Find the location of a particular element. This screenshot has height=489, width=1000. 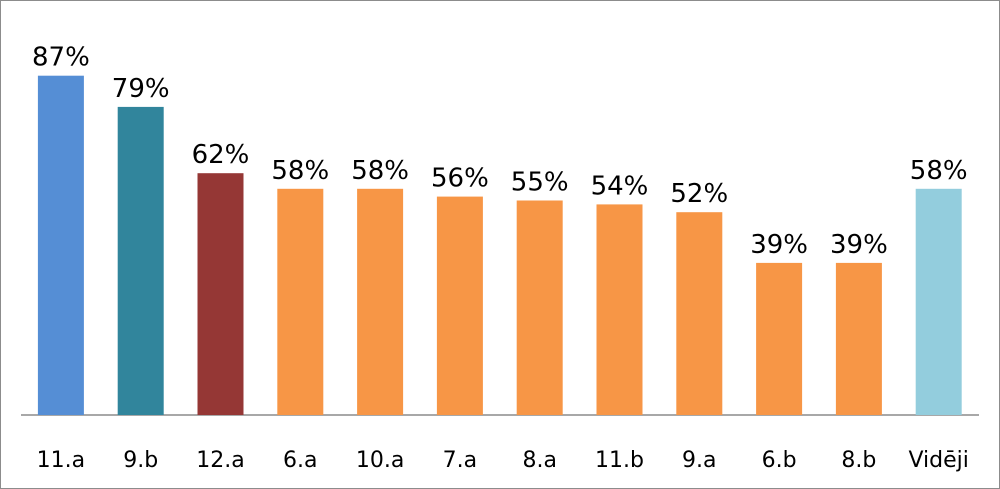

bar-9.b is located at coordinates (140, 261).